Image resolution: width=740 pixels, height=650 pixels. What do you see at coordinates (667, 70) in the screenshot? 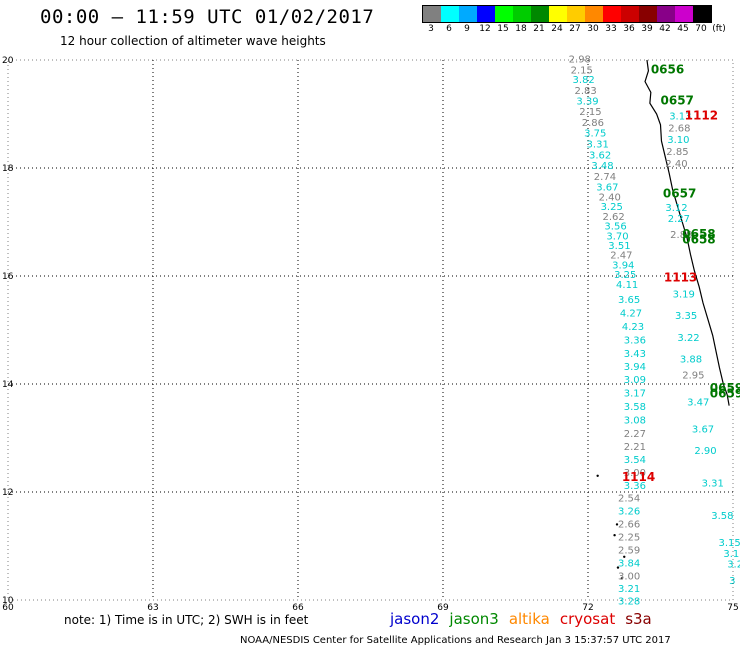
I see `pass-time-label: 0656` at bounding box center [667, 70].